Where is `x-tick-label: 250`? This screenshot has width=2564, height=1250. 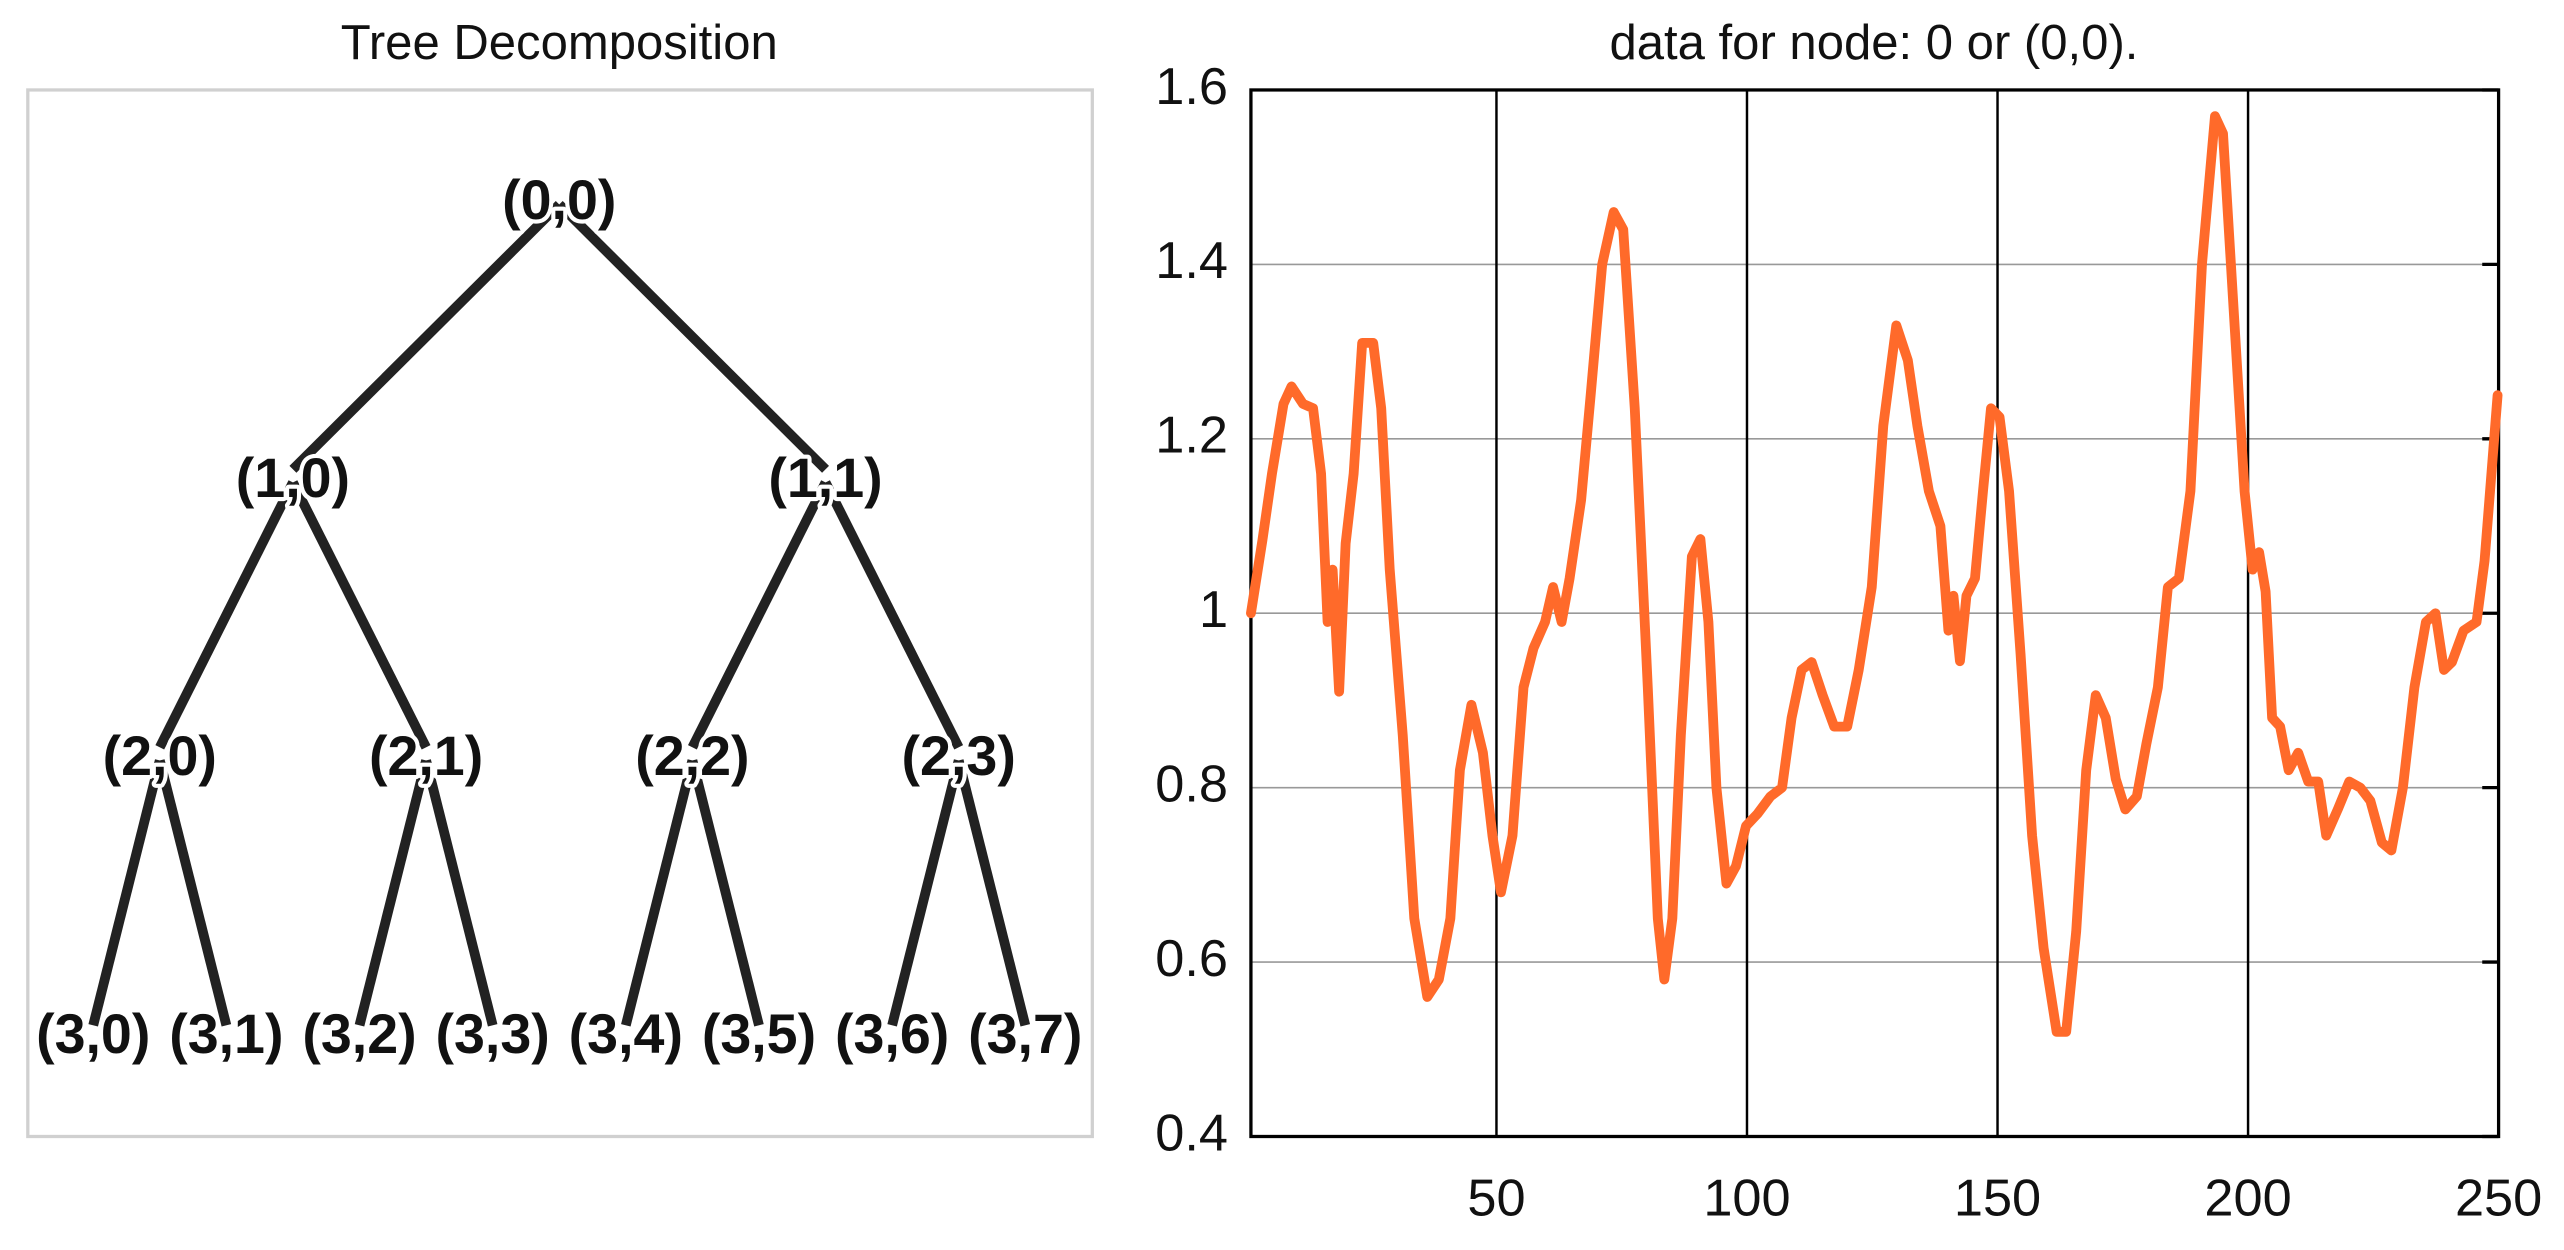
x-tick-label: 250 is located at coordinates (2498, 1199).